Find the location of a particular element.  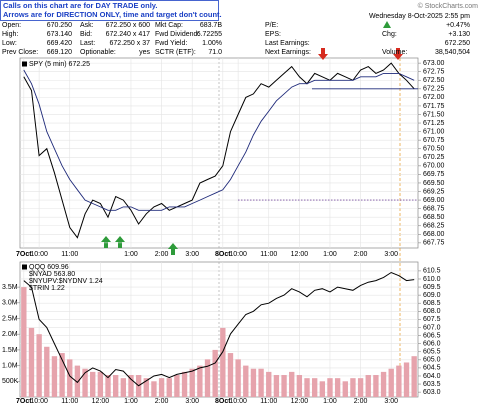

header-cell: 6.72255 is located at coordinates (209, 34).